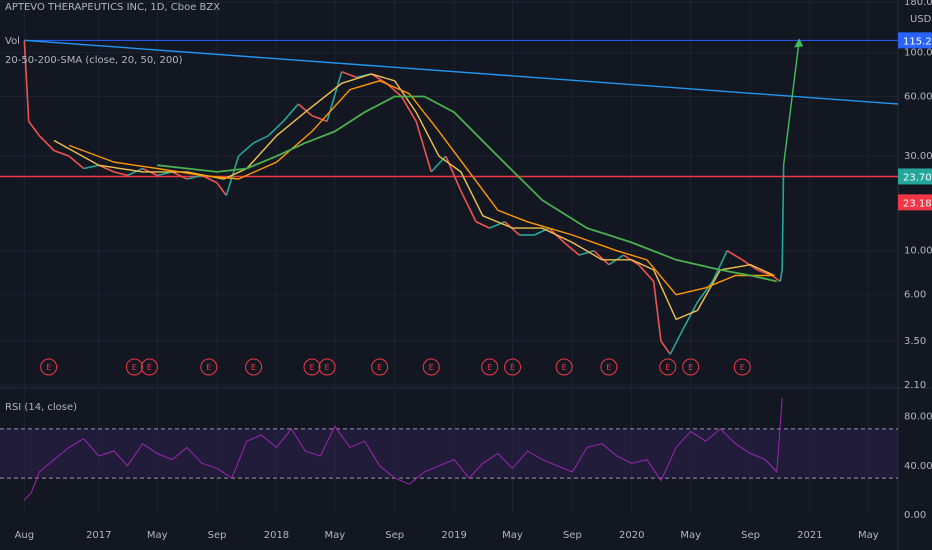 This screenshot has height=550, width=932. I want to click on rsi-band, so click(449, 453).